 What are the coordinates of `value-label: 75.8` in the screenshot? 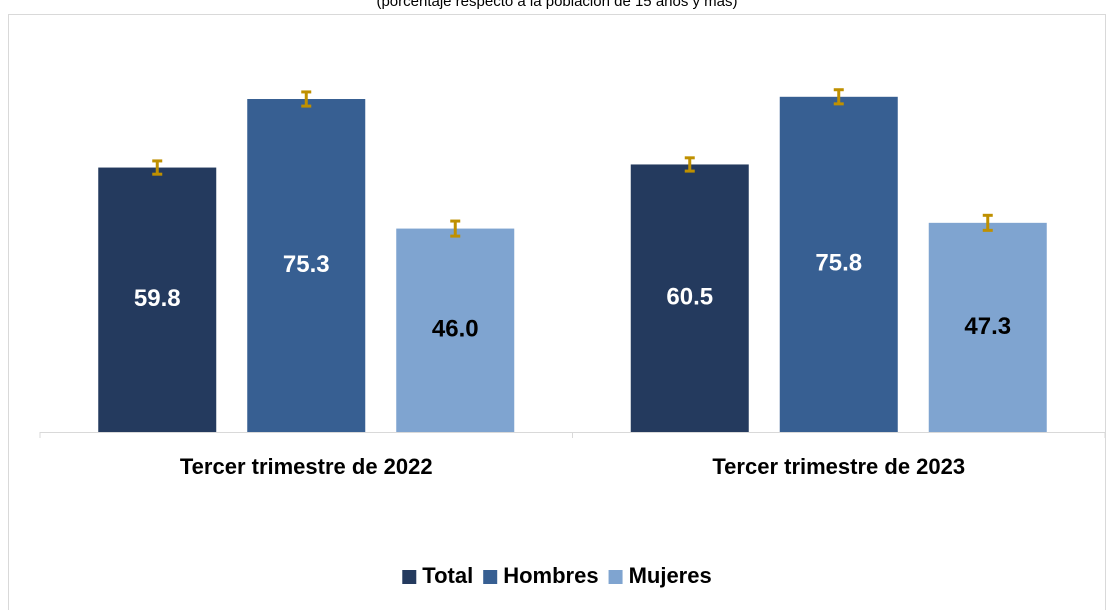 It's located at (838, 263).